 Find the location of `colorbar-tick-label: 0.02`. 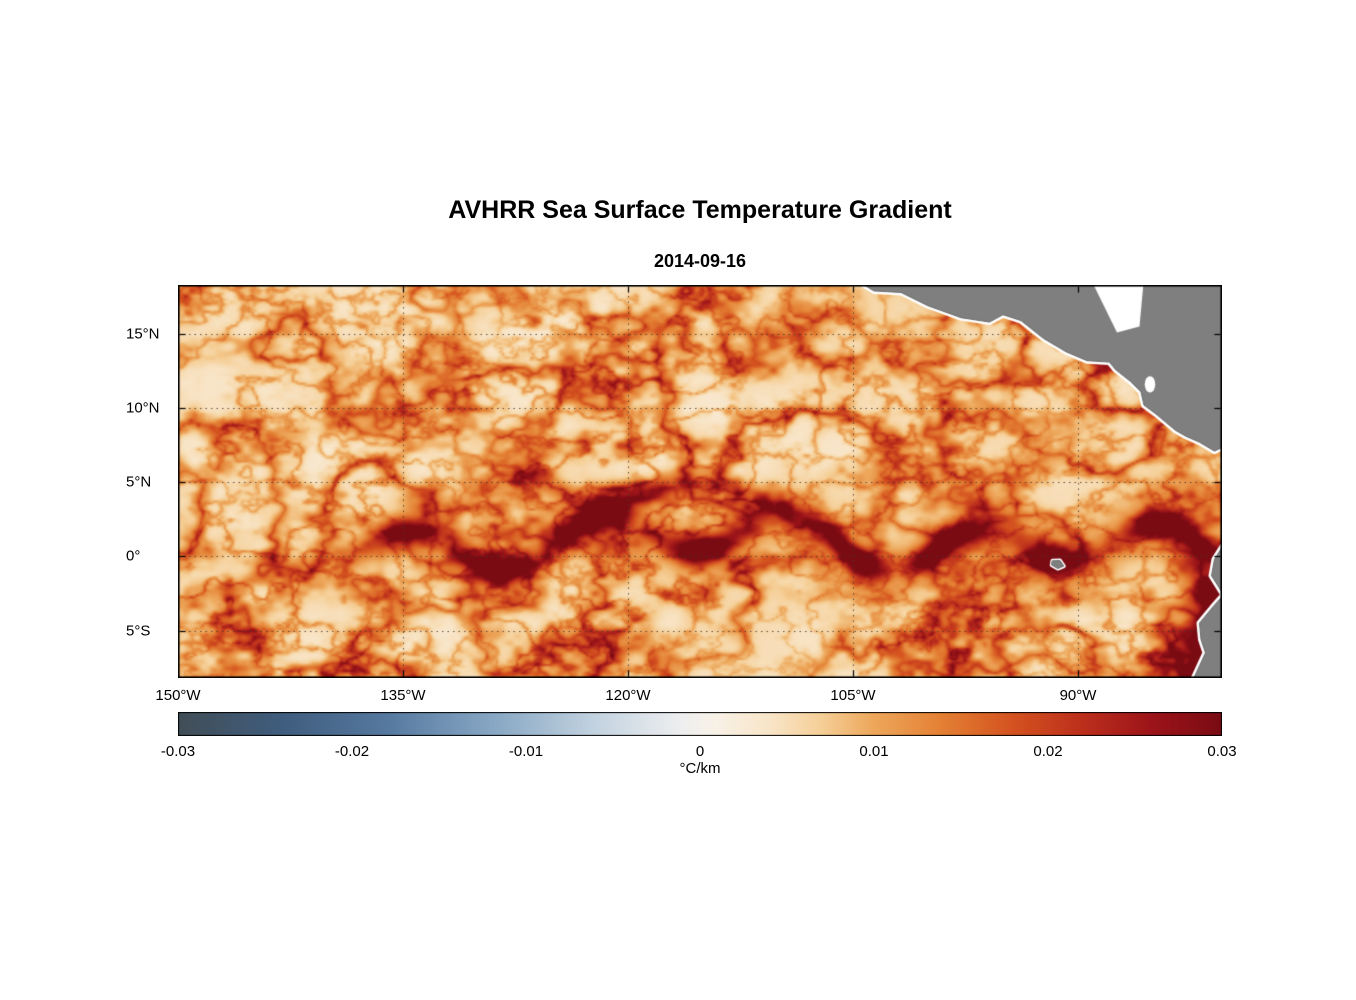

colorbar-tick-label: 0.02 is located at coordinates (1048, 751).